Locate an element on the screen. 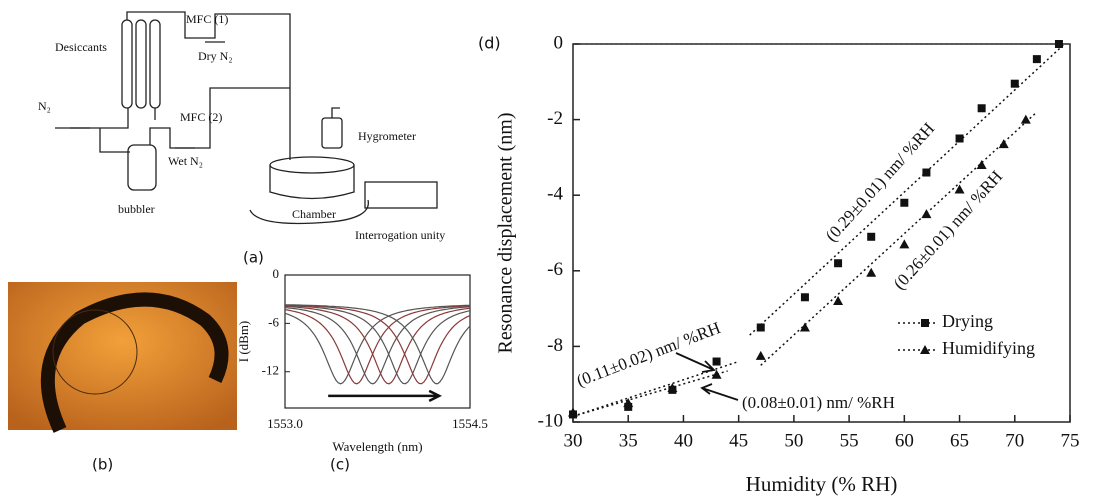 The width and height of the screenshot is (1099, 500). plot-frame is located at coordinates (377, 341).